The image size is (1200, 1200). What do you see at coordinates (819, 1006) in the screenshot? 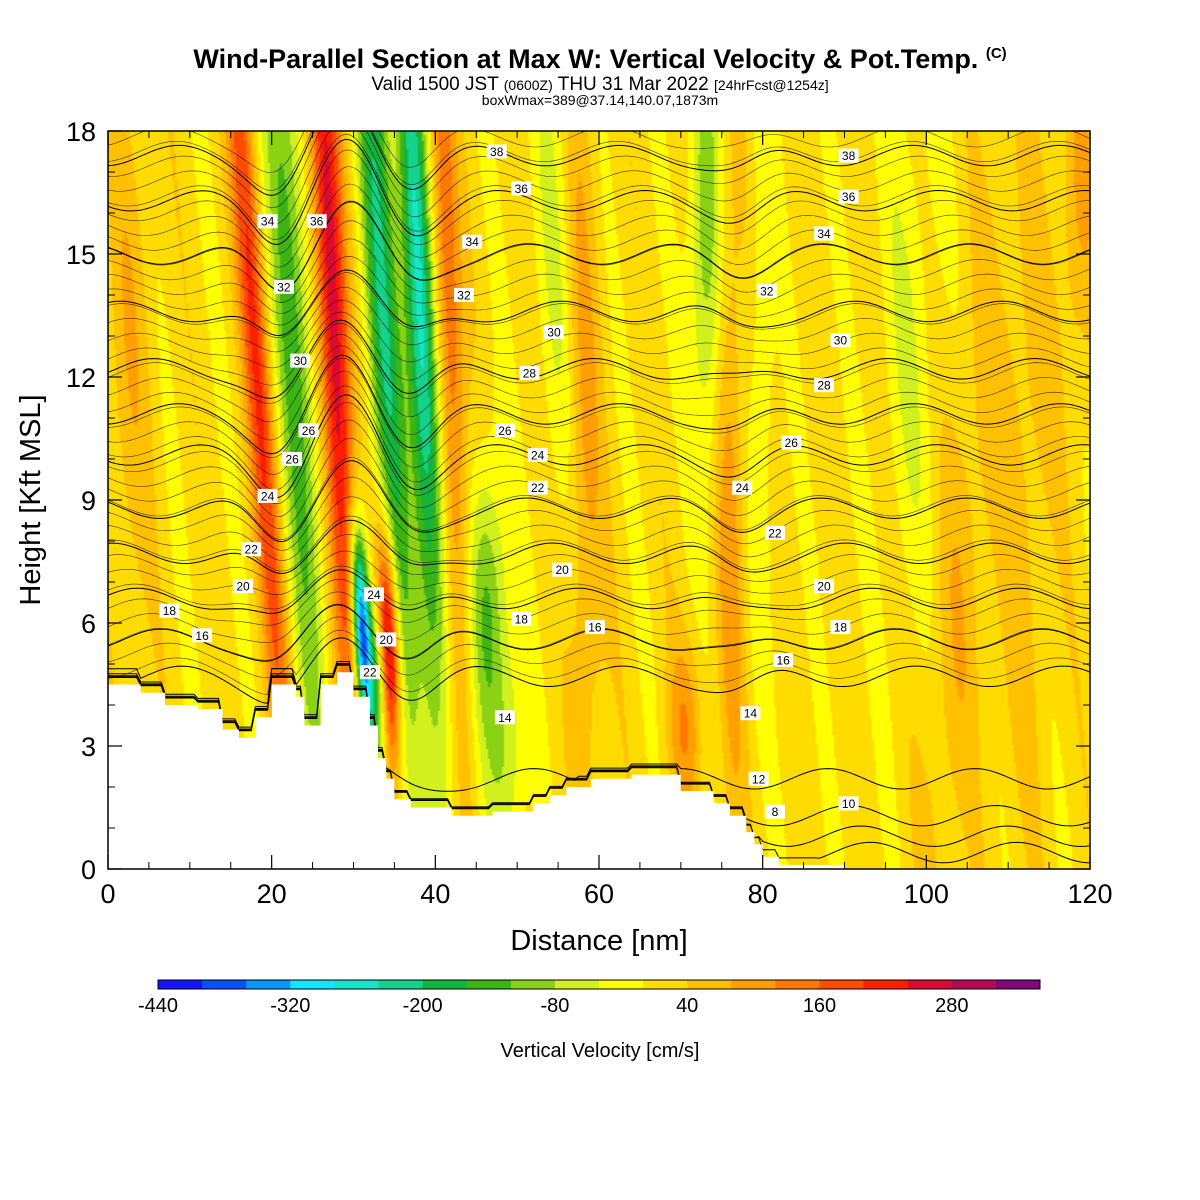
I see `colorbar-tick-label: 160` at bounding box center [819, 1006].